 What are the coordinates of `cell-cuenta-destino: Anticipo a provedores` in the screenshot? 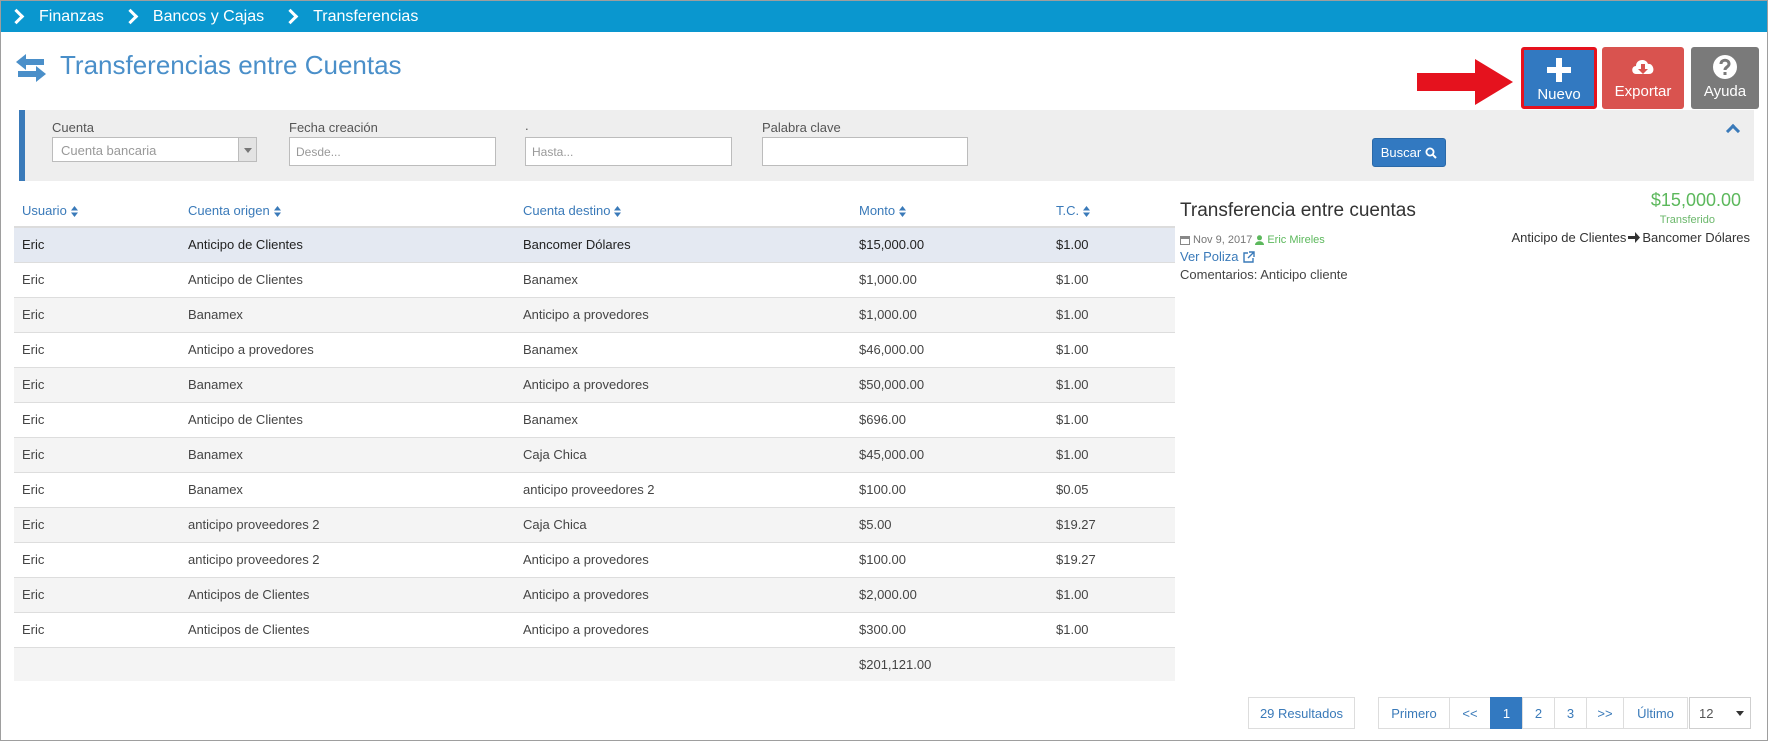 It's located at (683, 385).